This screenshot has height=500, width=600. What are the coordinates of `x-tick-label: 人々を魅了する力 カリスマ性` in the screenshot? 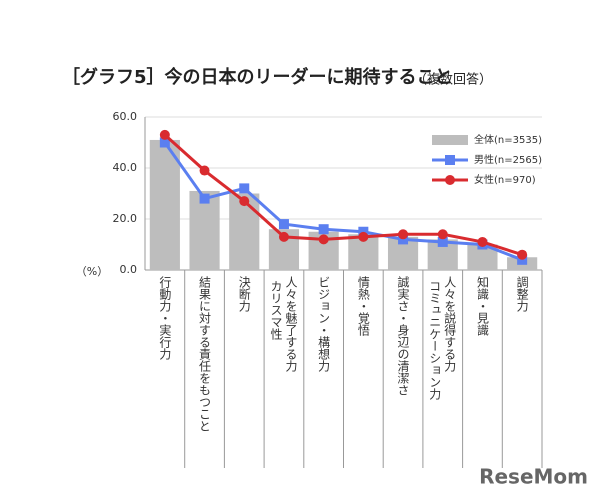 It's located at (283, 324).